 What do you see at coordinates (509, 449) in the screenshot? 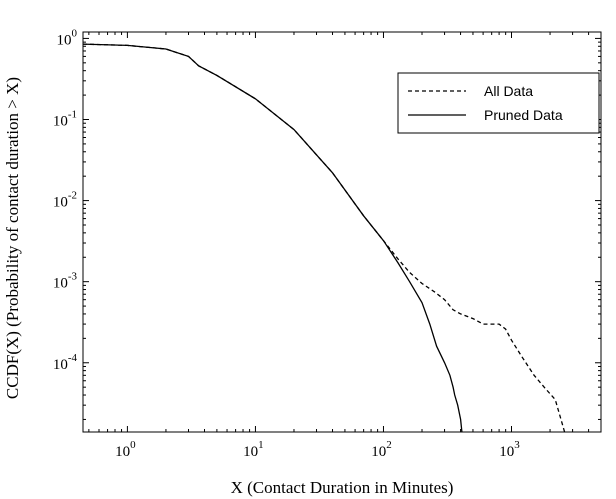
I see `x-tick-label: 10³` at bounding box center [509, 449].